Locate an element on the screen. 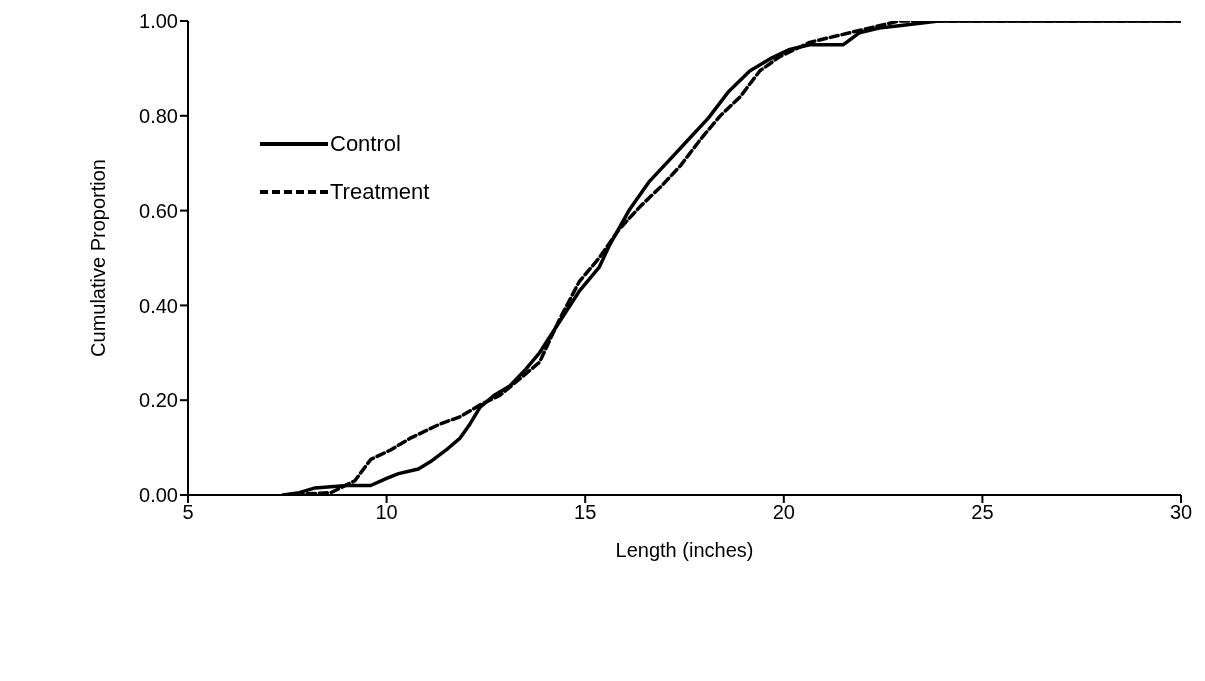  y-tick-label: 0.80 is located at coordinates (158, 115).